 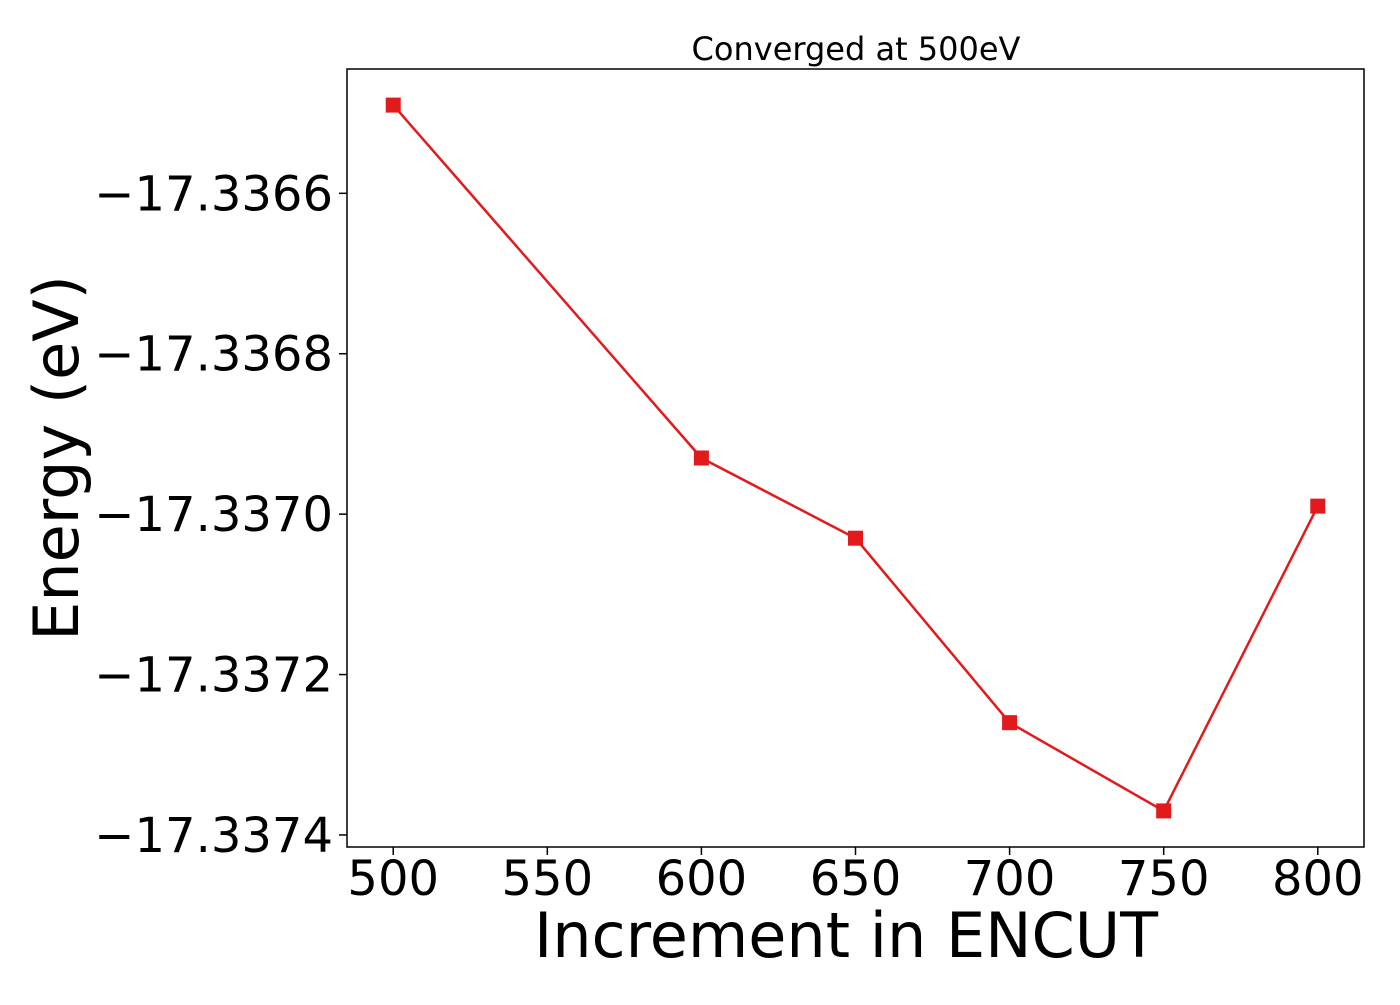 What do you see at coordinates (393, 879) in the screenshot?
I see `x-tick-label: 500` at bounding box center [393, 879].